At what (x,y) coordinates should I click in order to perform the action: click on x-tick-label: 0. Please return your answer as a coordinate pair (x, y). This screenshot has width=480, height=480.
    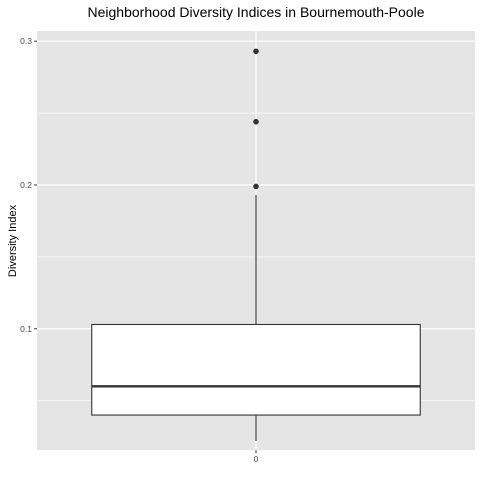
    Looking at the image, I should click on (256, 459).